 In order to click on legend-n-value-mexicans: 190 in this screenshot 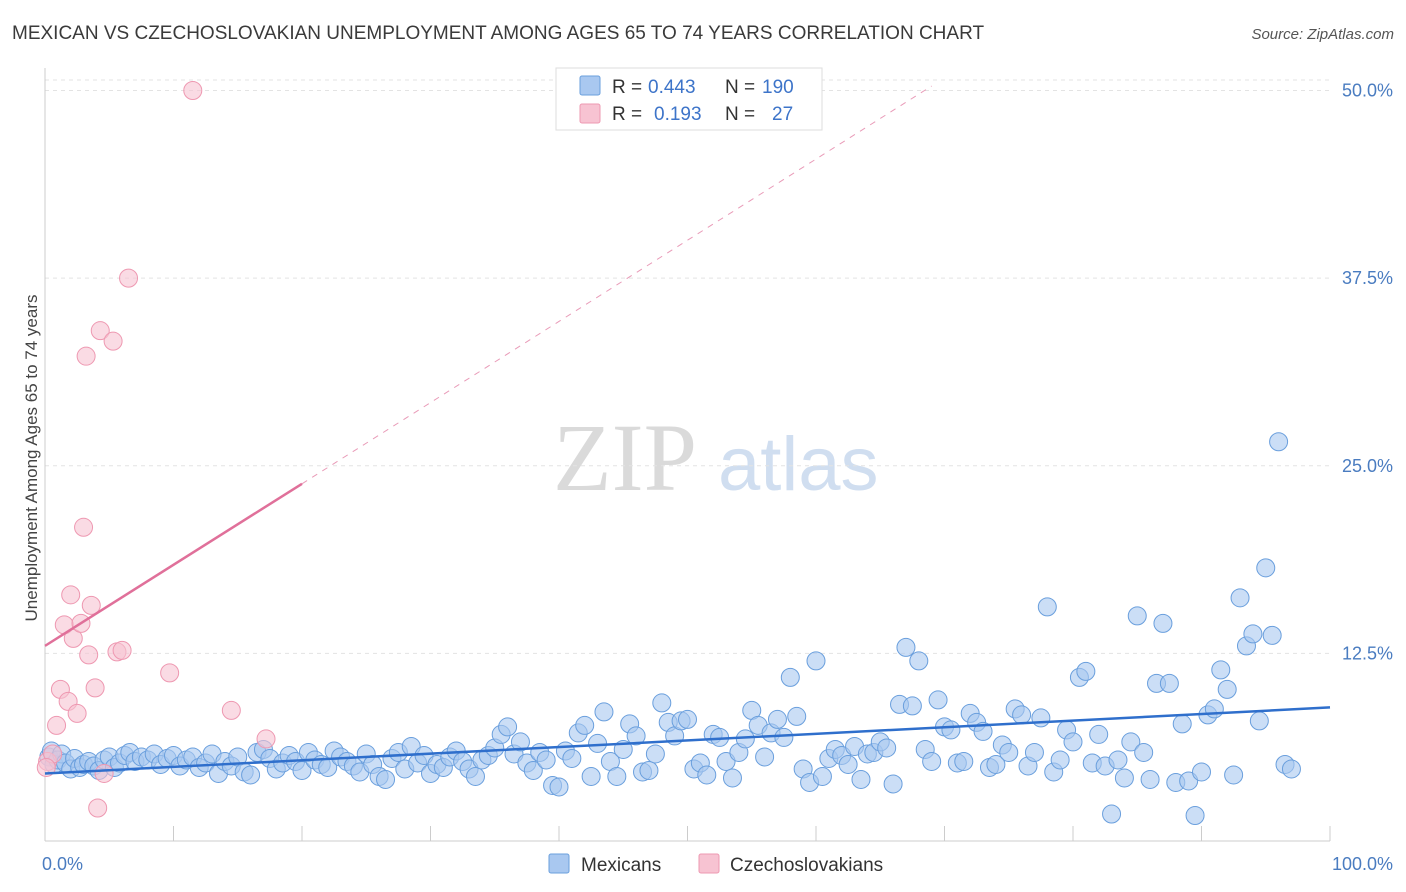, I will do `click(778, 87)`.